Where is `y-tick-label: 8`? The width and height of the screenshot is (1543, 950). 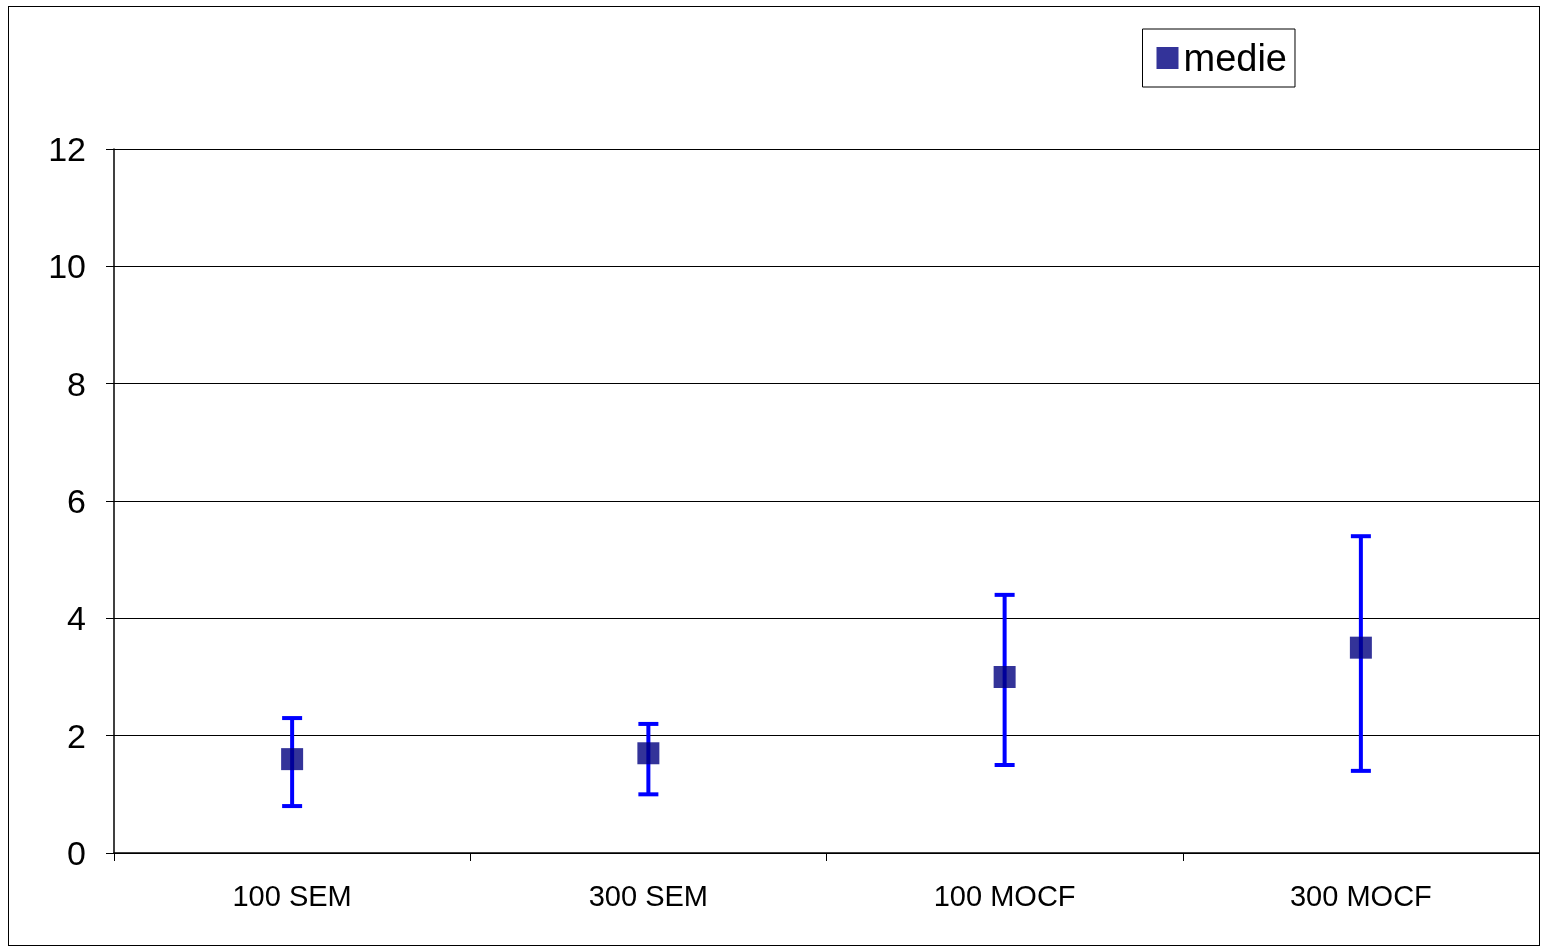 y-tick-label: 8 is located at coordinates (76, 383).